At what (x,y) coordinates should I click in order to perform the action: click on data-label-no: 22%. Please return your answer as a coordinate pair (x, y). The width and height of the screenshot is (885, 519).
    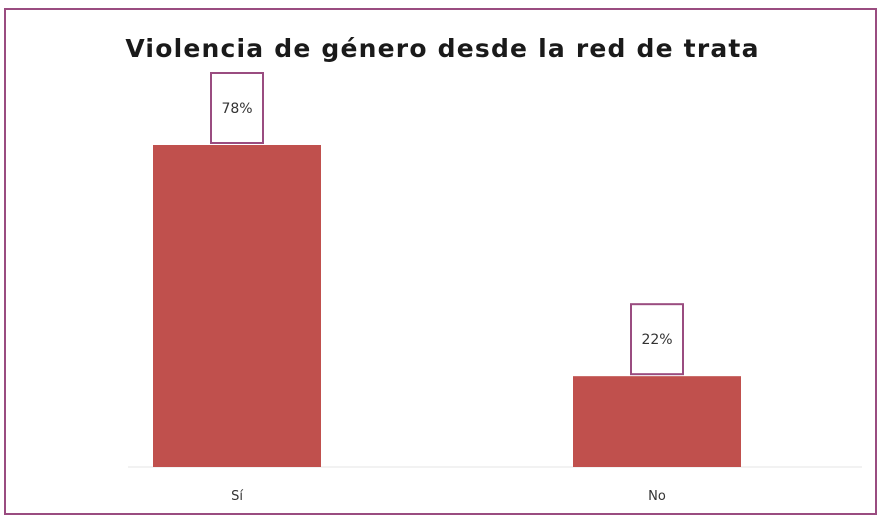
    Looking at the image, I should click on (656, 340).